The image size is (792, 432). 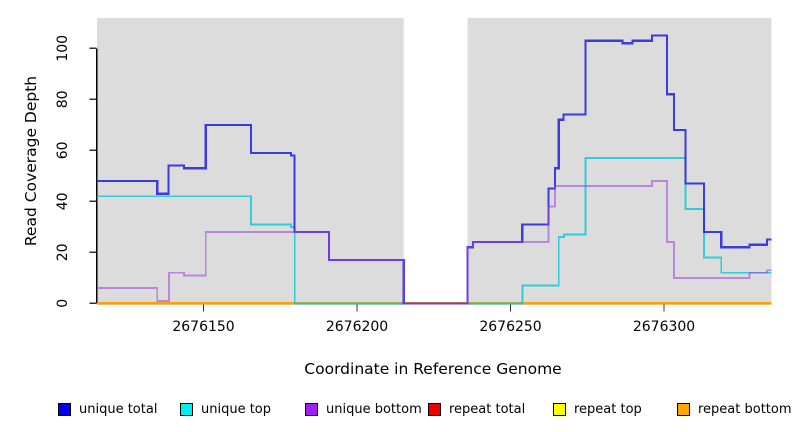 What do you see at coordinates (63, 252) in the screenshot?
I see `y-tick-label: 20` at bounding box center [63, 252].